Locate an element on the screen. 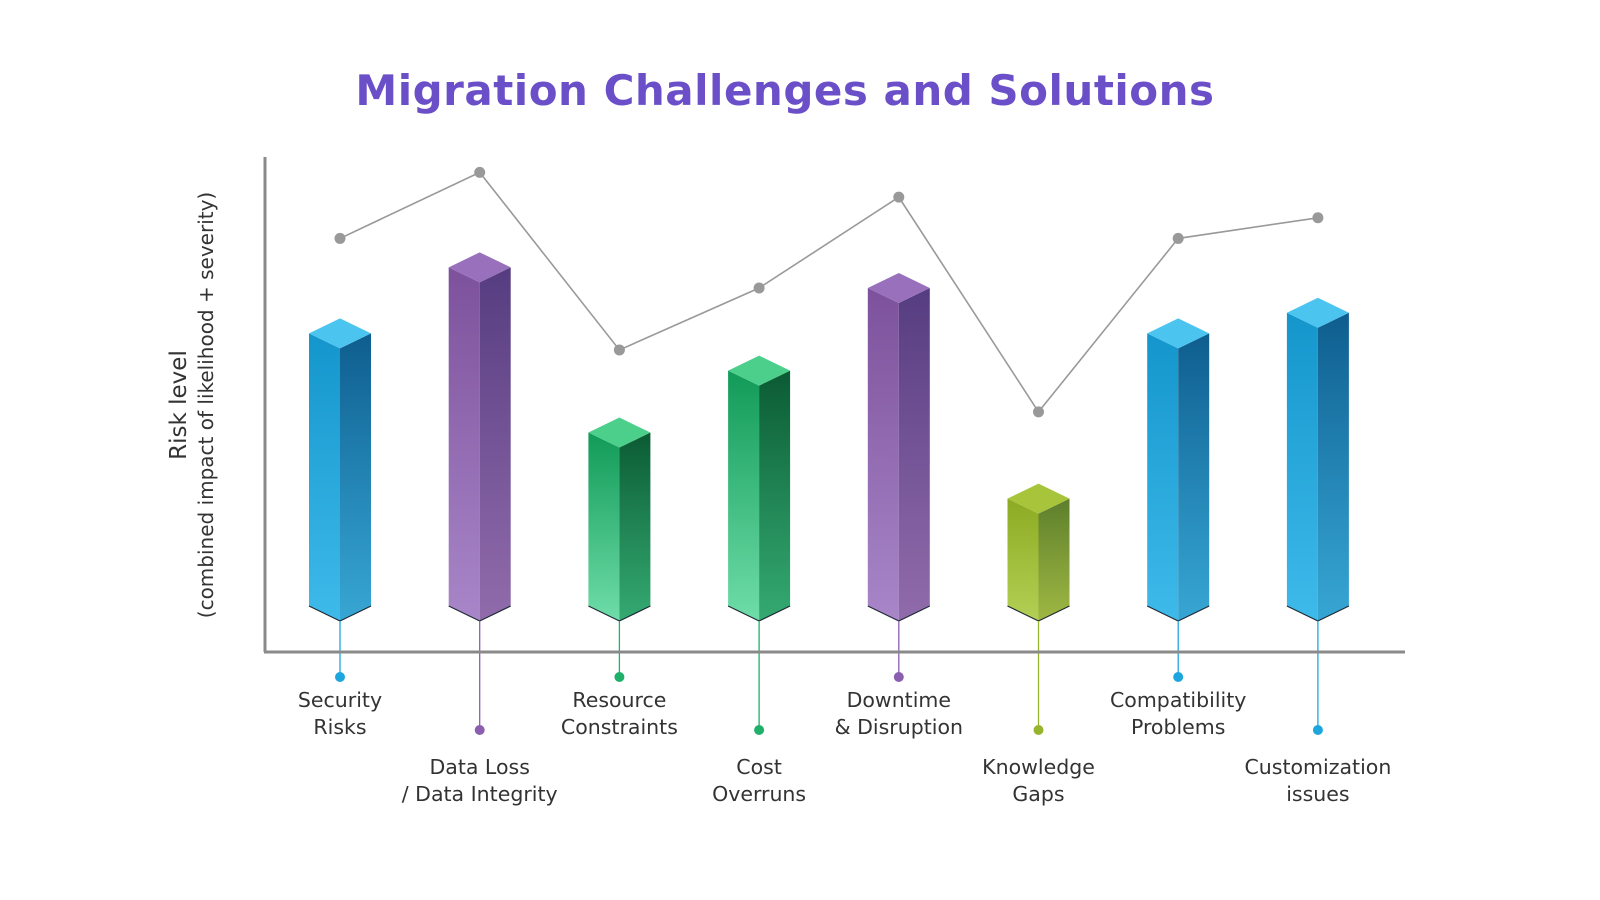 This screenshot has width=1600, height=900. category-label-line: Risks is located at coordinates (339, 727).